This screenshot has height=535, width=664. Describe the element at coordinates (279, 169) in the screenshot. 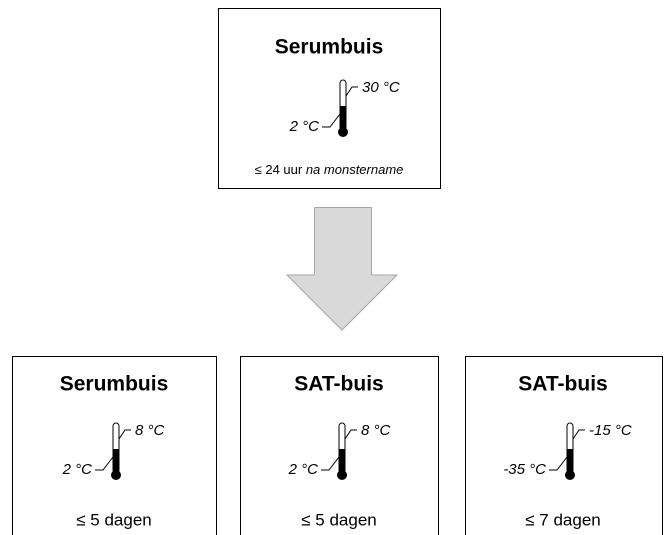

I see `condition-main: ≤ 24 uur` at that location.